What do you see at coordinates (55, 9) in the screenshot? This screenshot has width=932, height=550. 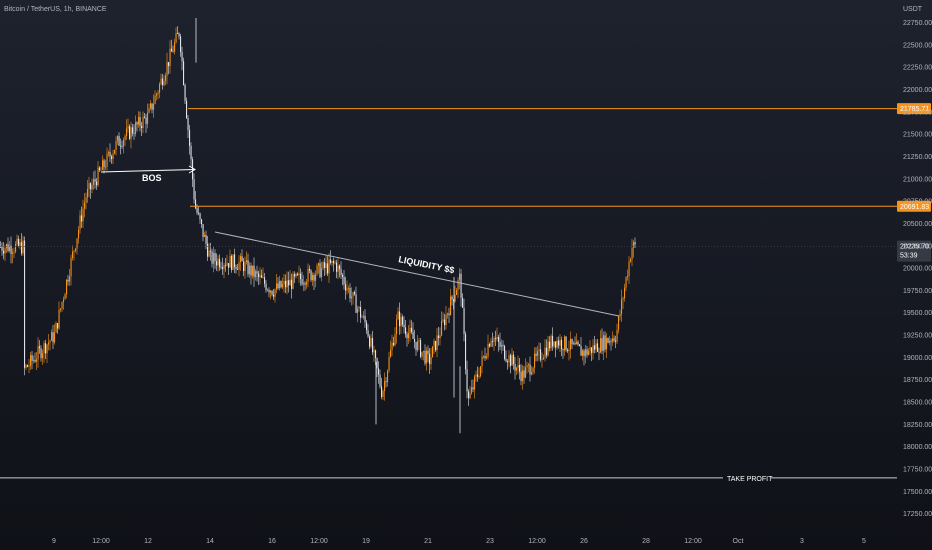 I see `chart-title: Bitcoin / TetherUS, 1h, BINANCE` at bounding box center [55, 9].